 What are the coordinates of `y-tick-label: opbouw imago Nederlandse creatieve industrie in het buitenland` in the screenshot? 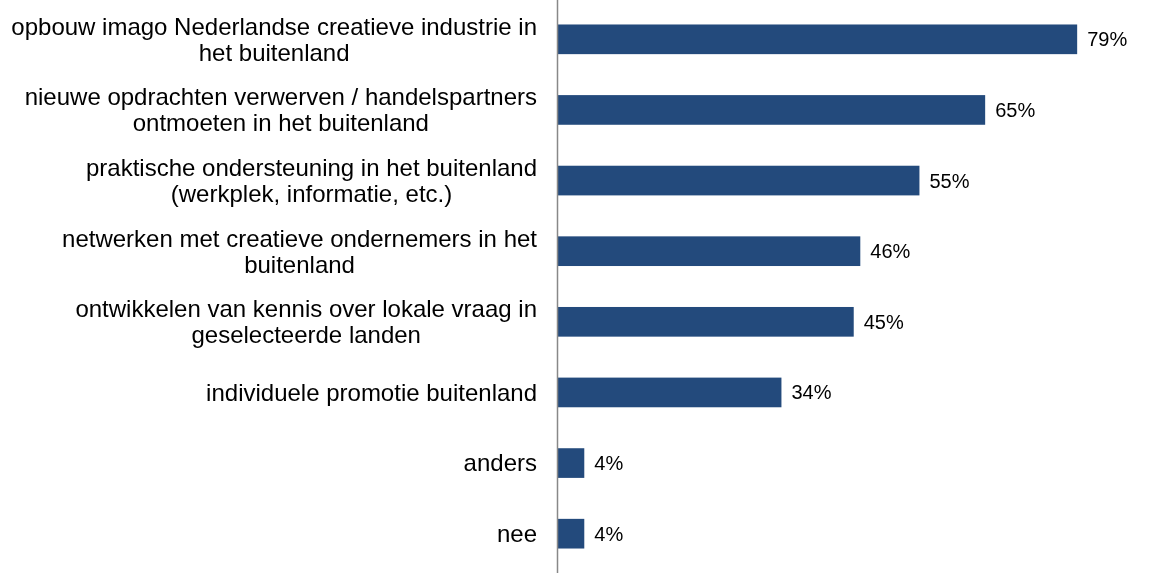 It's located at (274, 39).